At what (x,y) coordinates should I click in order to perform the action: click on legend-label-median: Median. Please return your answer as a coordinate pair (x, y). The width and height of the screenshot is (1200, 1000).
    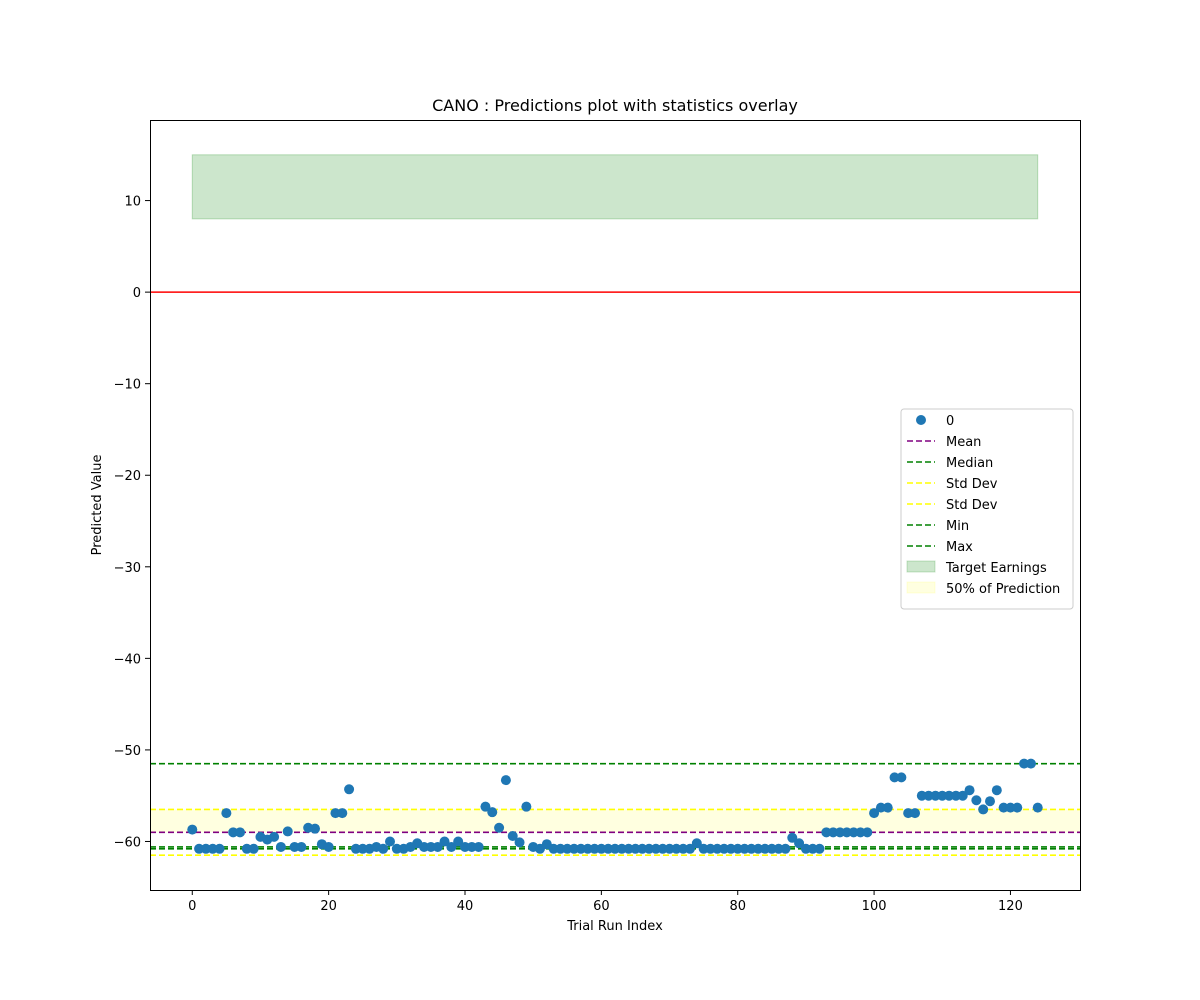
    Looking at the image, I should click on (969, 463).